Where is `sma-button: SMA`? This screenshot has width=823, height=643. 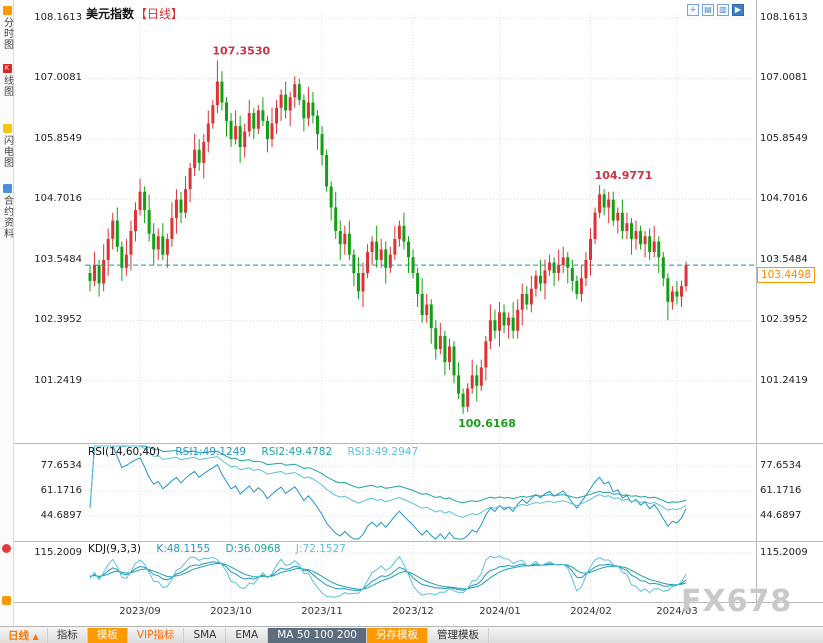
sma-button: SMA is located at coordinates (205, 635).